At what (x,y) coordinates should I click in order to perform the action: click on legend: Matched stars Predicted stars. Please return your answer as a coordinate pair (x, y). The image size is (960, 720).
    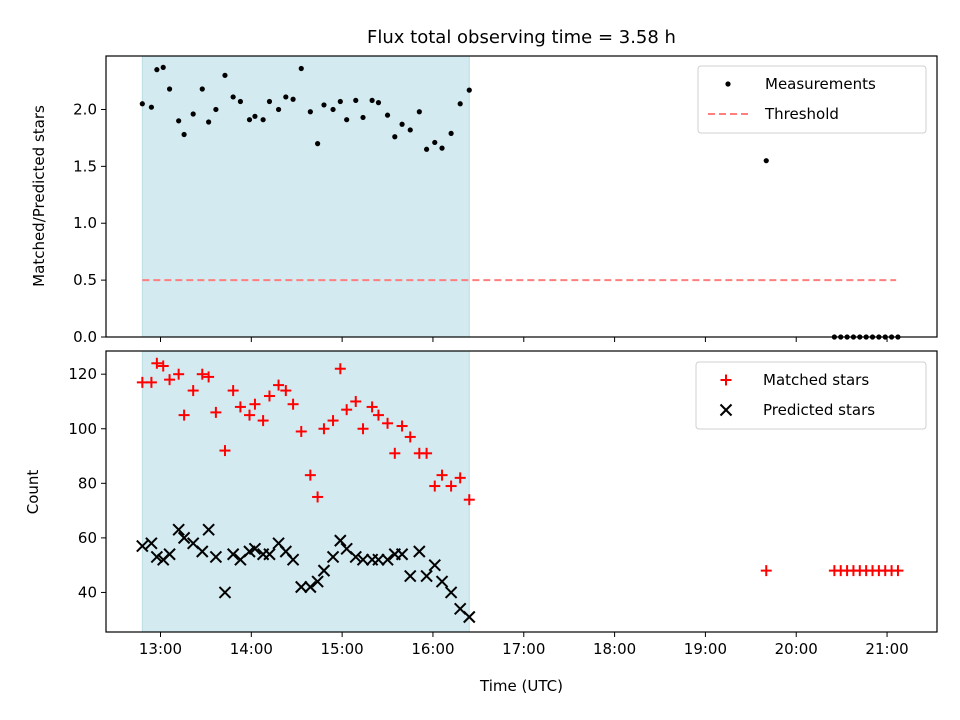
    Looking at the image, I should click on (811, 395).